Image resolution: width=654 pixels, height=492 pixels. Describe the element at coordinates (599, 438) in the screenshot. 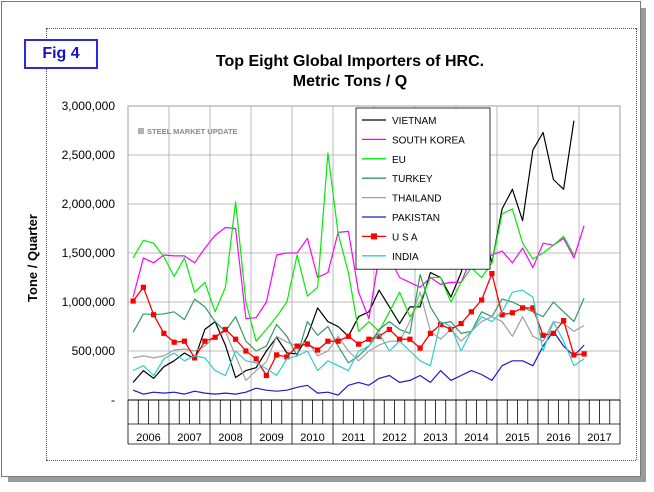

I see `x-tick-label: 2017` at that location.